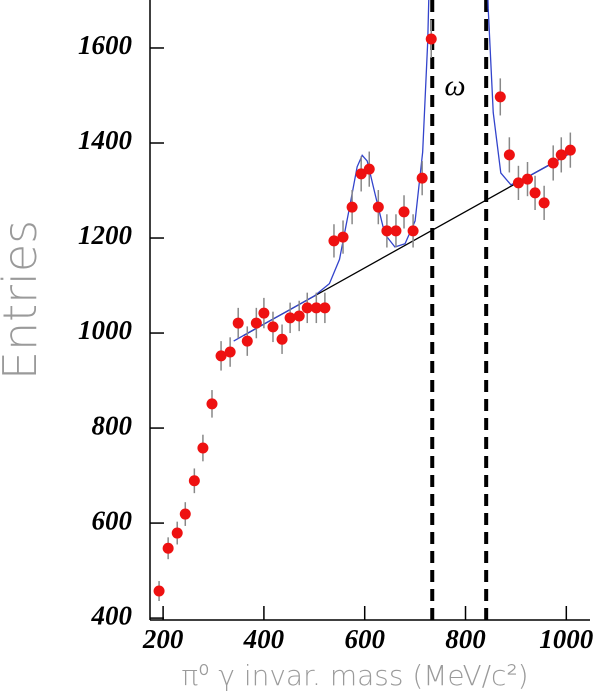 The width and height of the screenshot is (600, 698). I want to click on y-tick-label: 800, so click(112, 425).